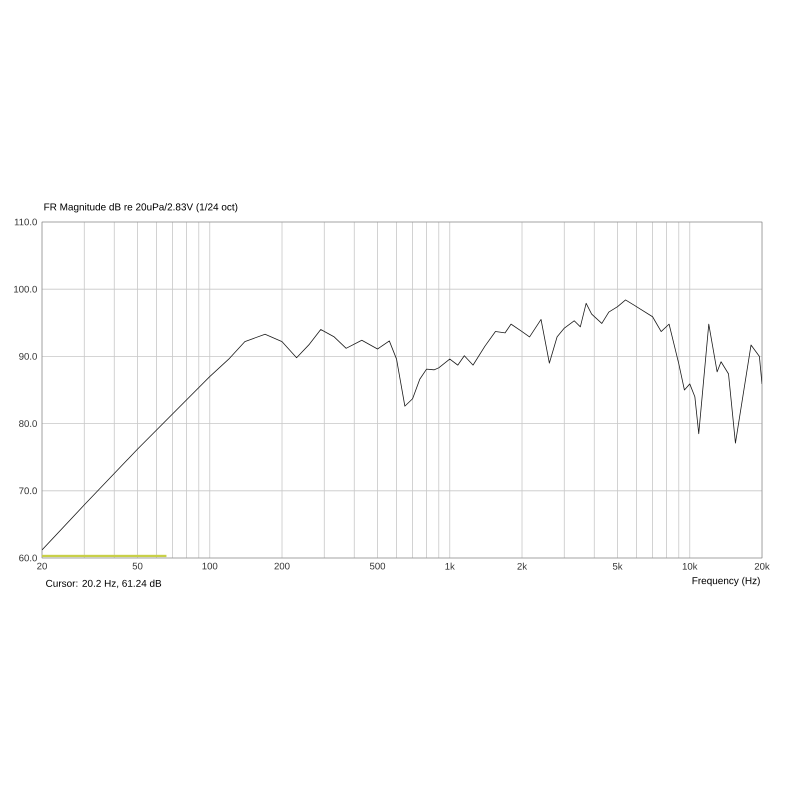  Describe the element at coordinates (282, 566) in the screenshot. I see `x-tick-label: 200` at that location.